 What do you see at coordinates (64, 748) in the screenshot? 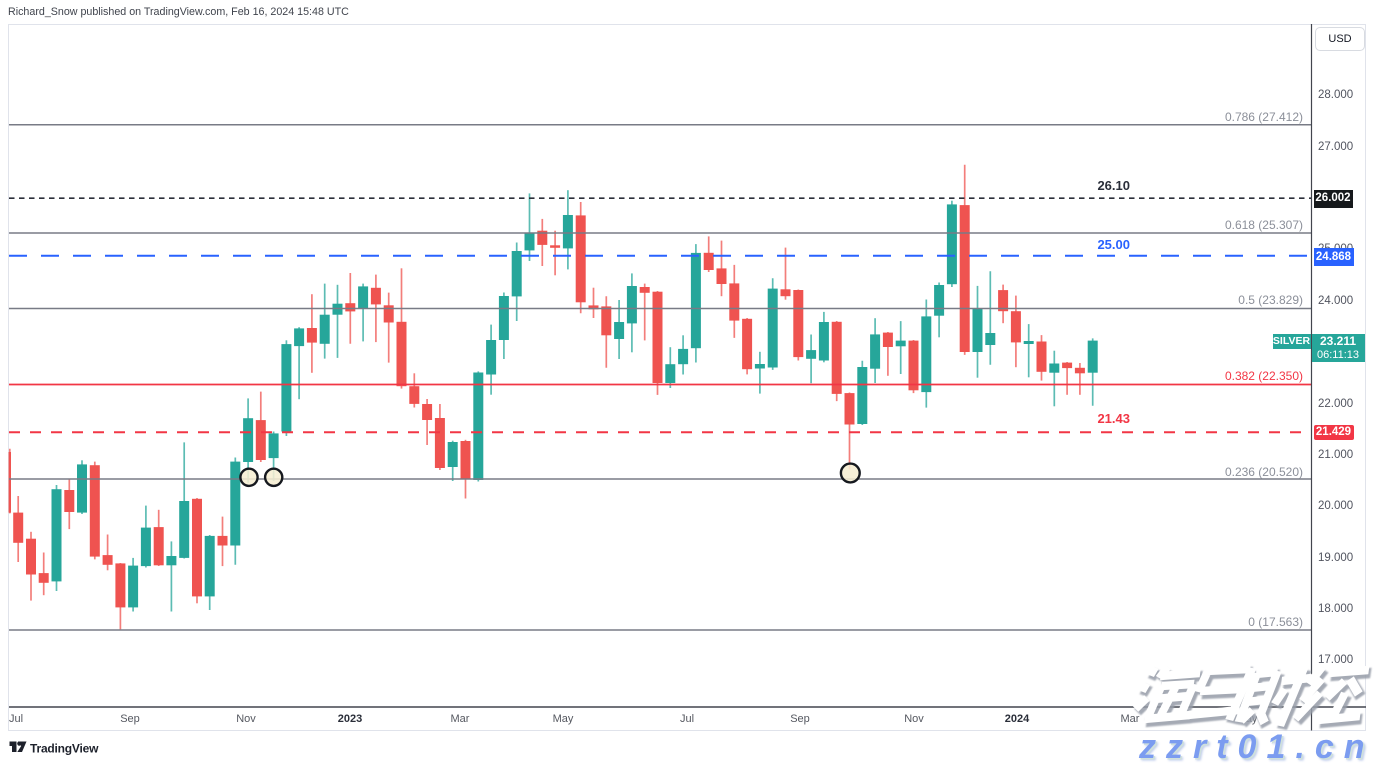
I see `svg-text: TradingView` at bounding box center [64, 748].